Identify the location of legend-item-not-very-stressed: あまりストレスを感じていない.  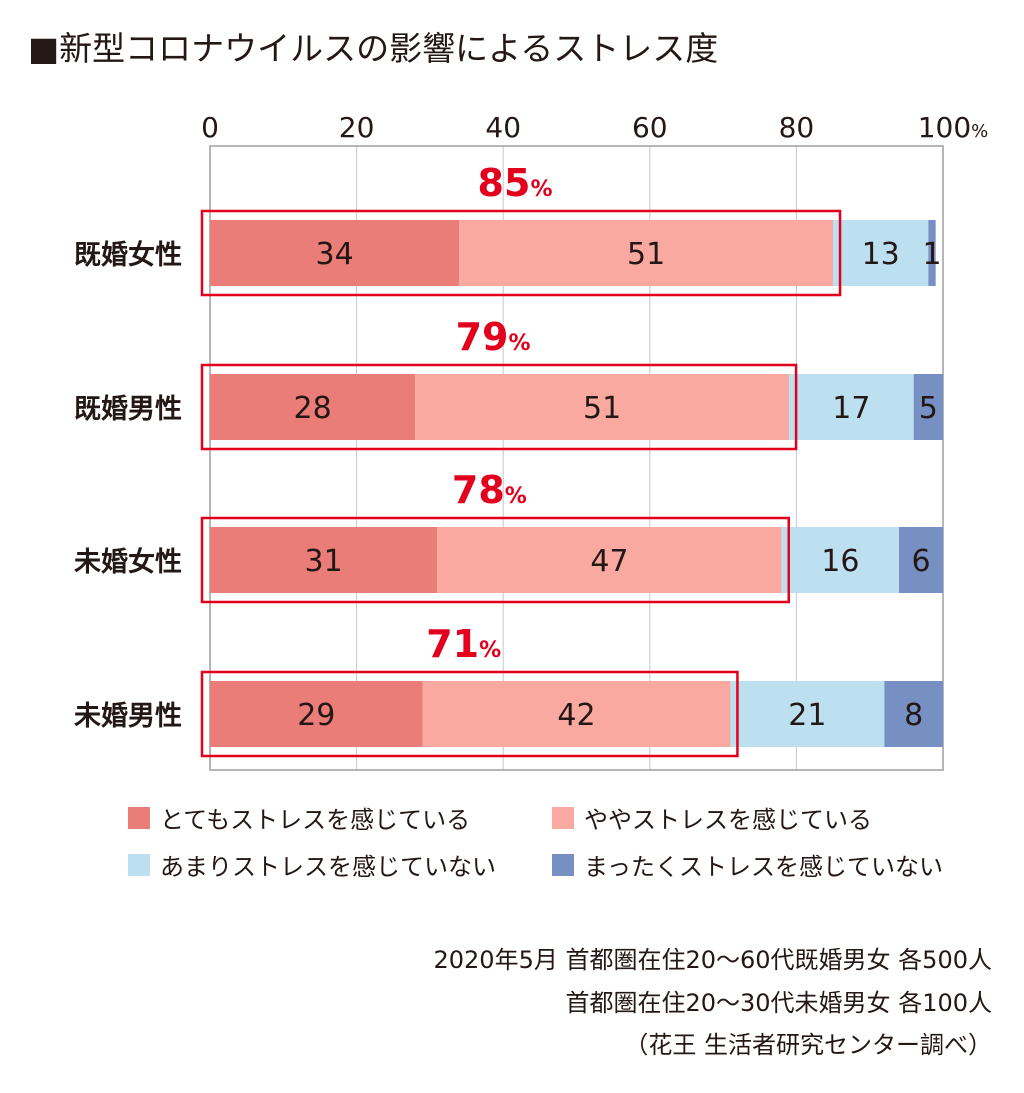
(312, 864).